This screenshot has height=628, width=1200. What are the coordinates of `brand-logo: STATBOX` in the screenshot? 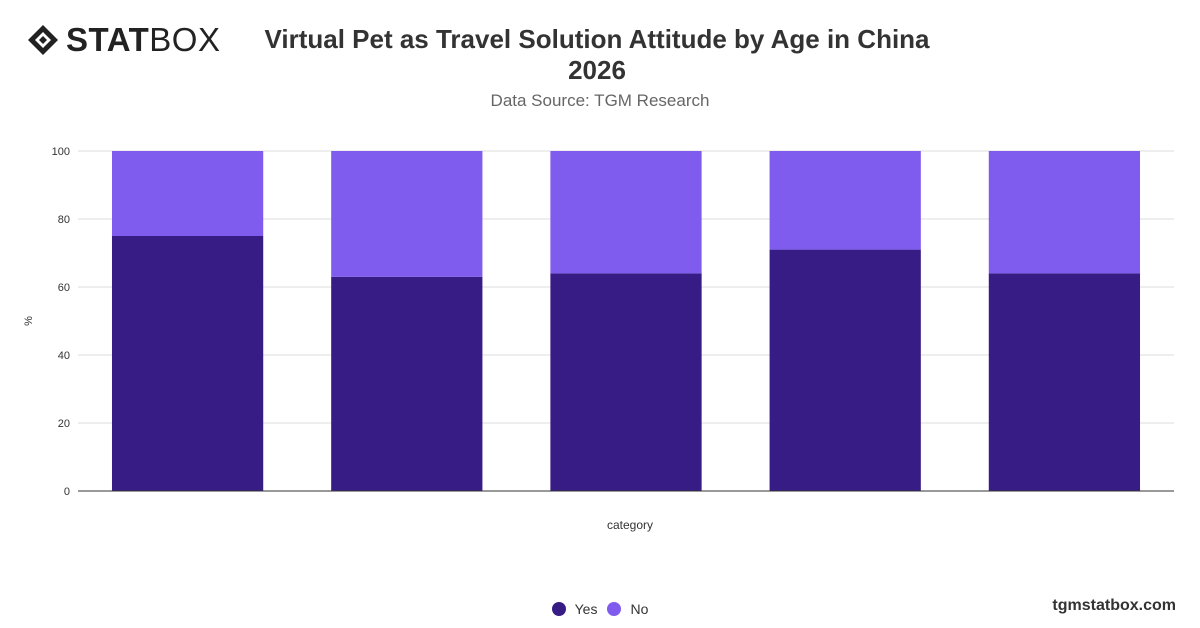 It's located at (123, 40).